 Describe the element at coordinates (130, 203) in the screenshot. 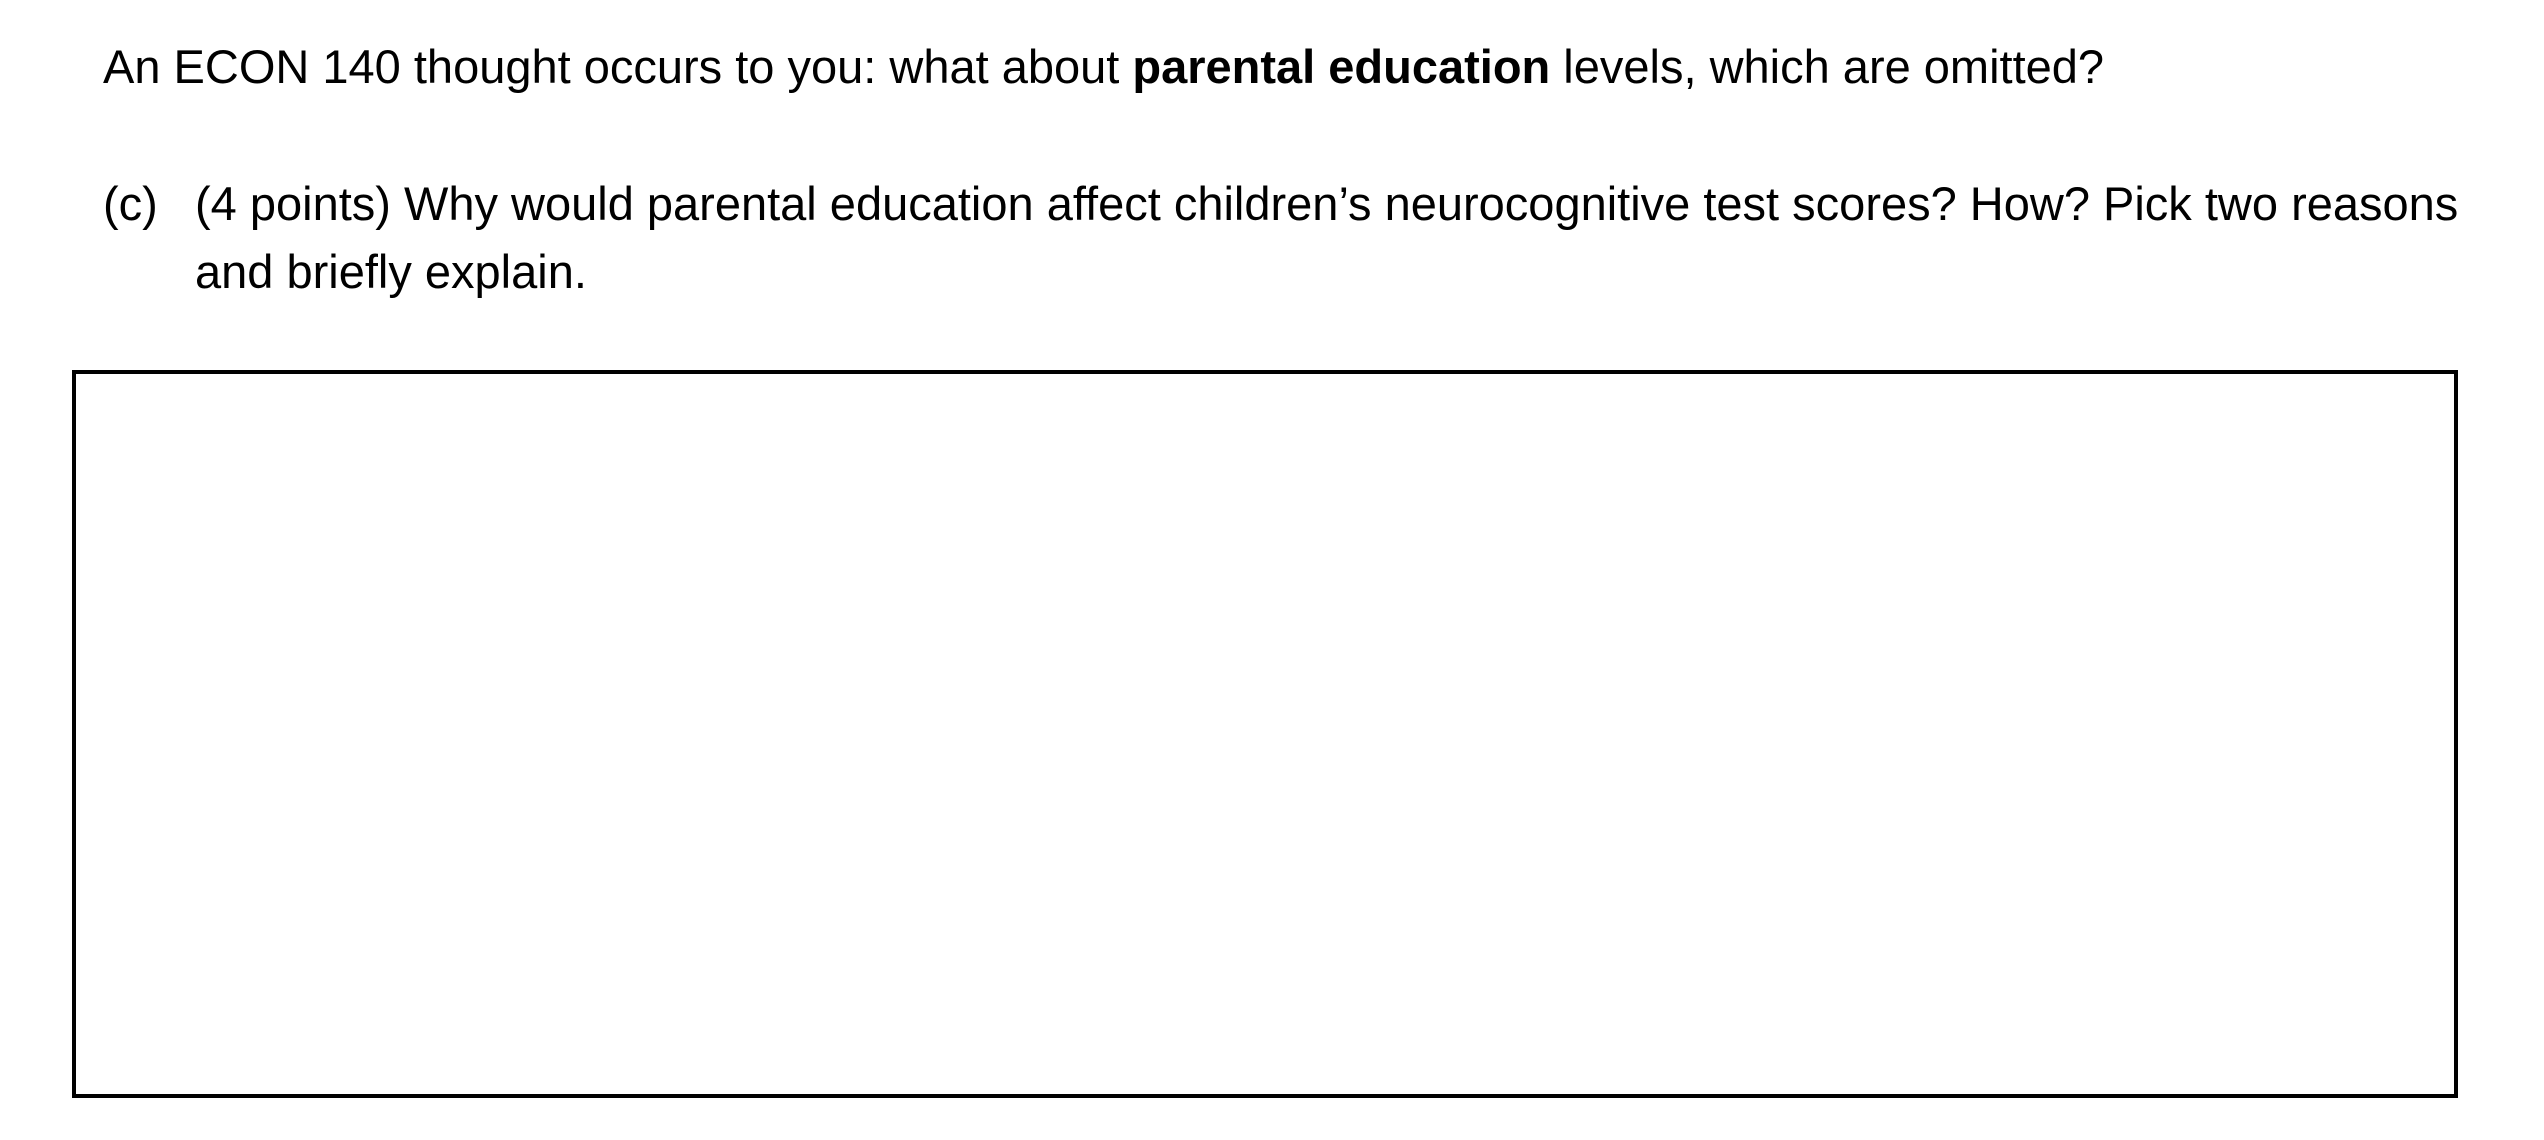

I see `question-label: (c)` at that location.